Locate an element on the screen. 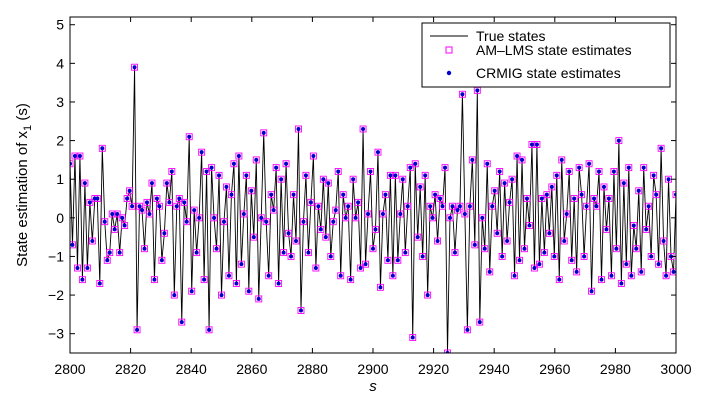 The width and height of the screenshot is (707, 401). legend-am-lms-label: AM–LMS state estimates is located at coordinates (554, 50).